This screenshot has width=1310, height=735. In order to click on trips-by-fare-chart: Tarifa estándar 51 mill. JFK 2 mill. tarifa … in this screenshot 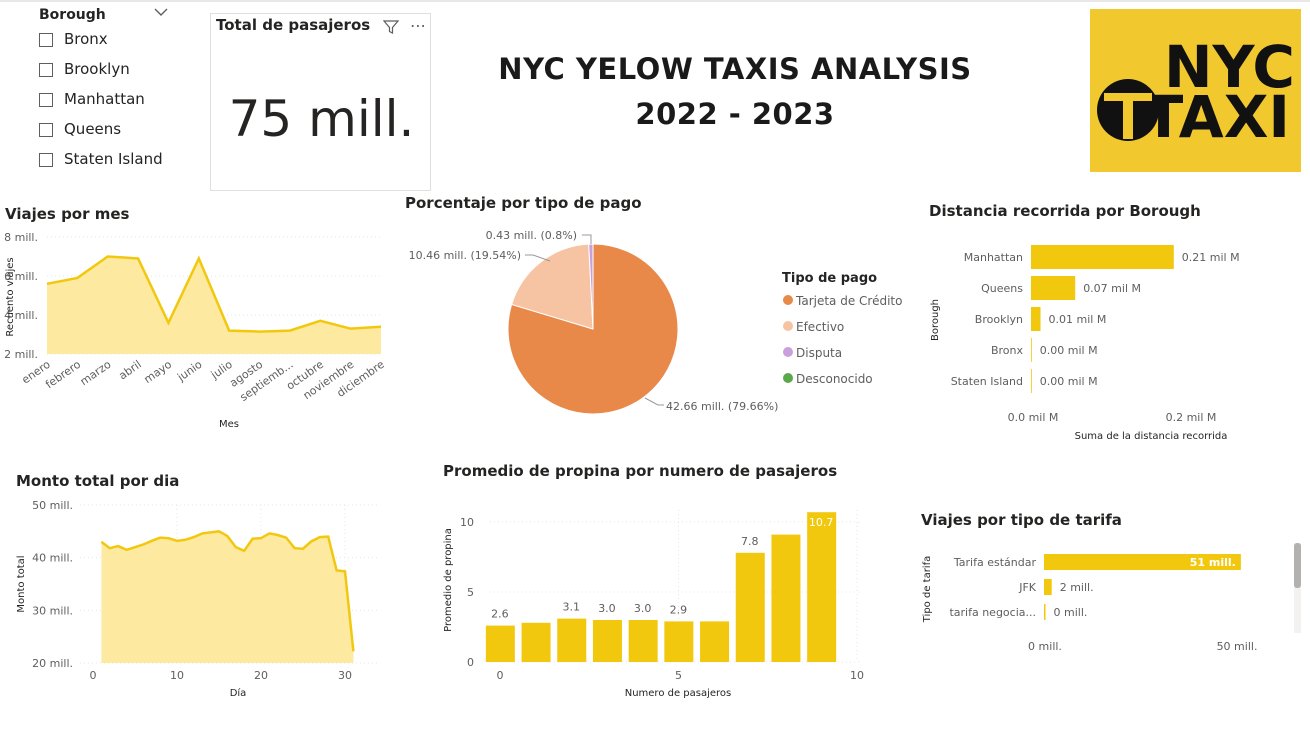, I will do `click(1090, 603)`.